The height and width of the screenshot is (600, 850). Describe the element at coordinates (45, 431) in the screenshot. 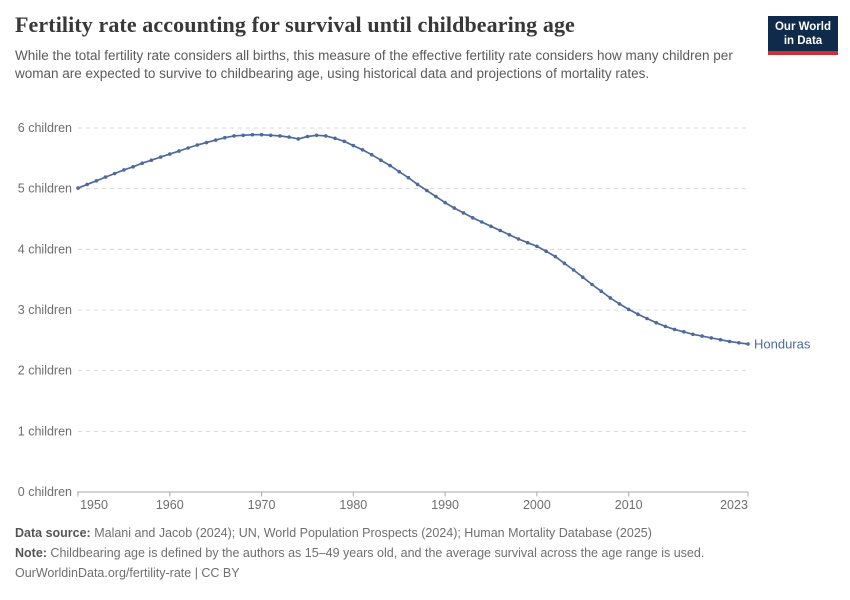

I see `y-tick-label: 1 children` at that location.